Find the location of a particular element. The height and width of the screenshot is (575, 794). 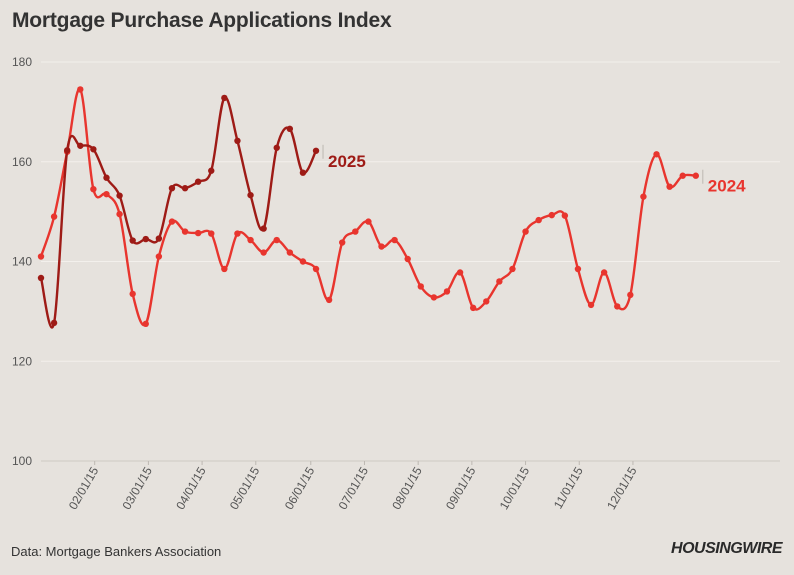

x-tick-label: 02/01/15 is located at coordinates (84, 488).